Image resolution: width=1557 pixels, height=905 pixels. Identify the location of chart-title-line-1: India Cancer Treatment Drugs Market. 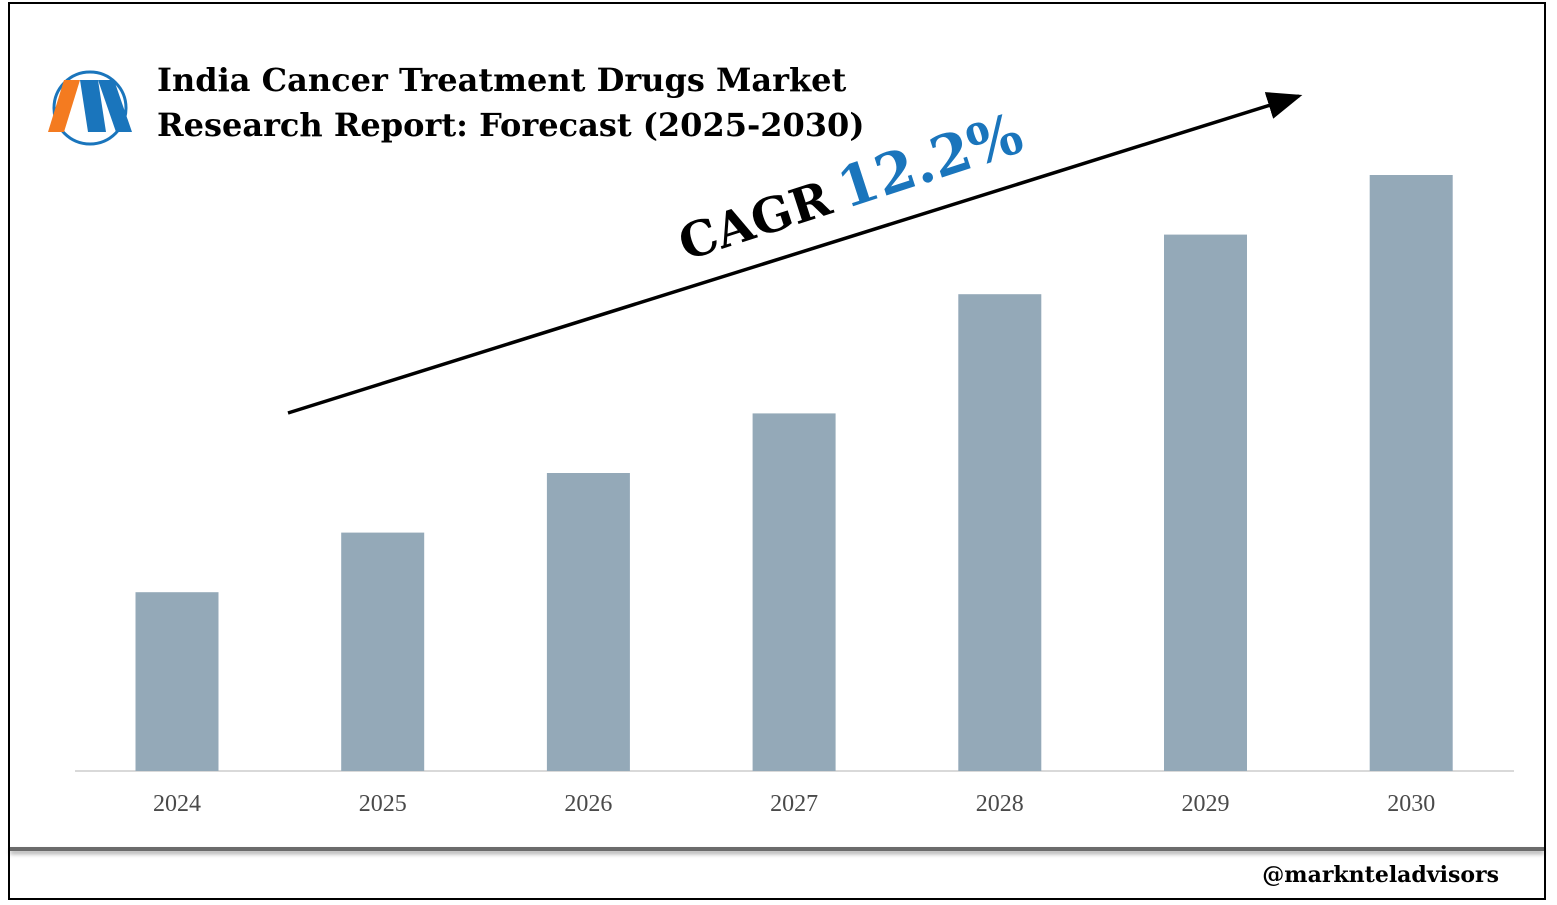
(502, 80).